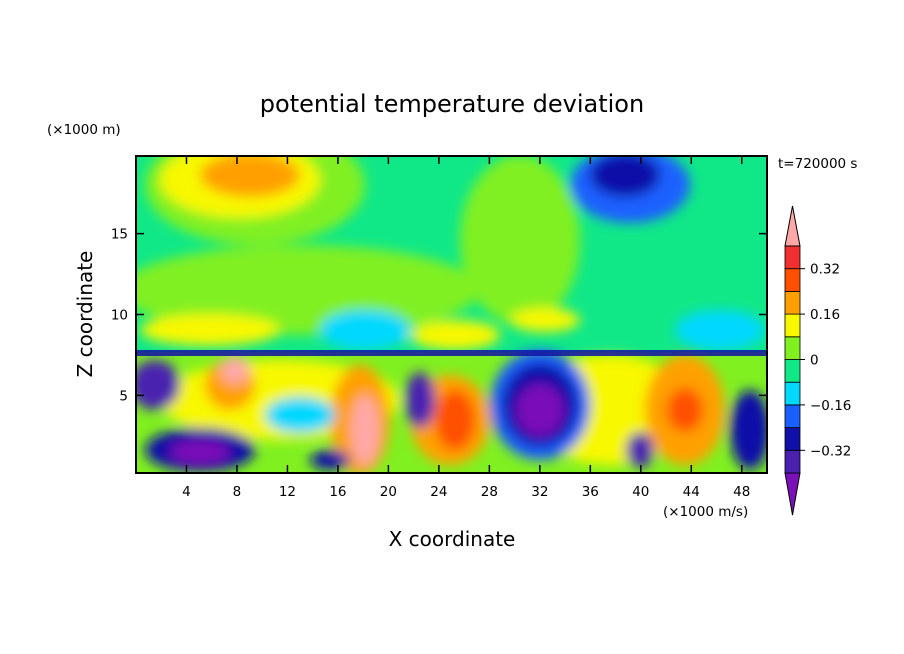  Describe the element at coordinates (625, 176) in the screenshot. I see `cold-anomaly-upper-right-core` at that location.